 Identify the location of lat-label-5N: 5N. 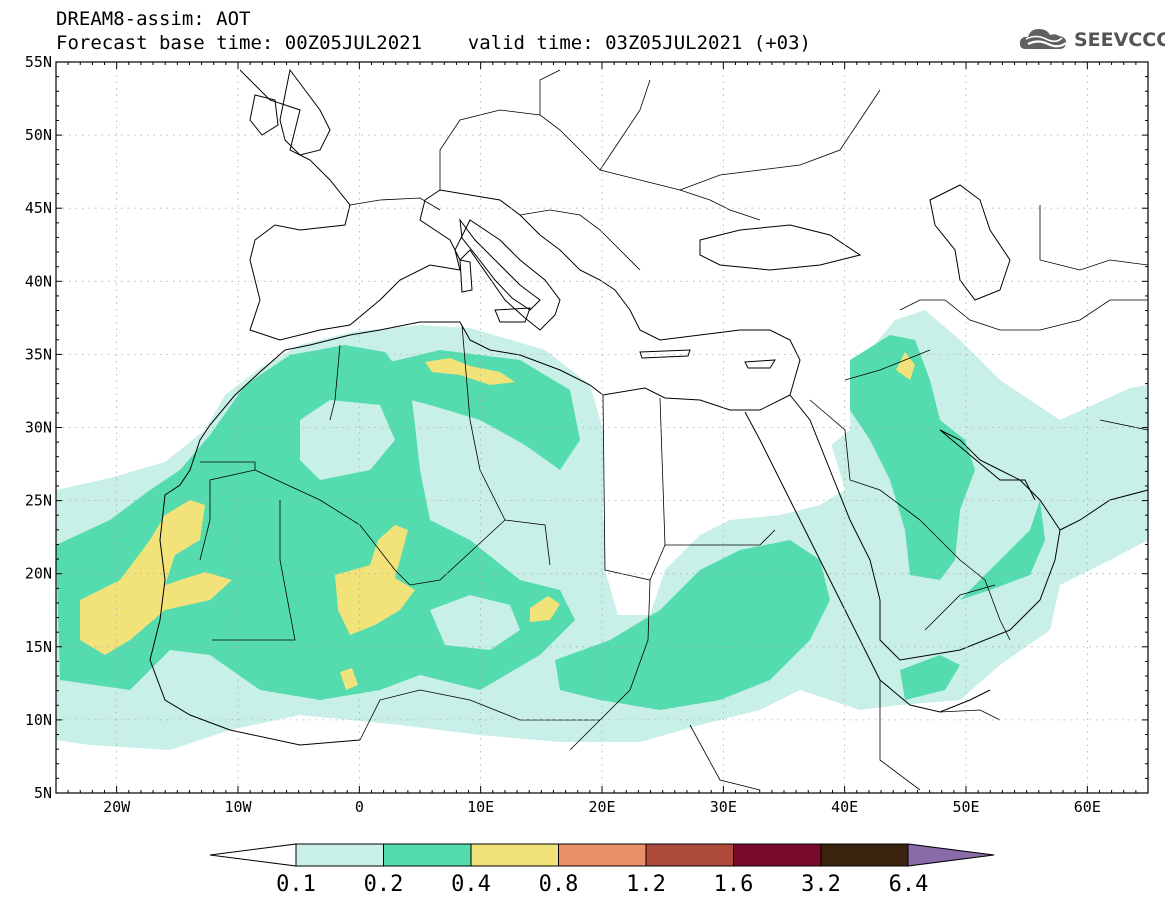
(43, 793).